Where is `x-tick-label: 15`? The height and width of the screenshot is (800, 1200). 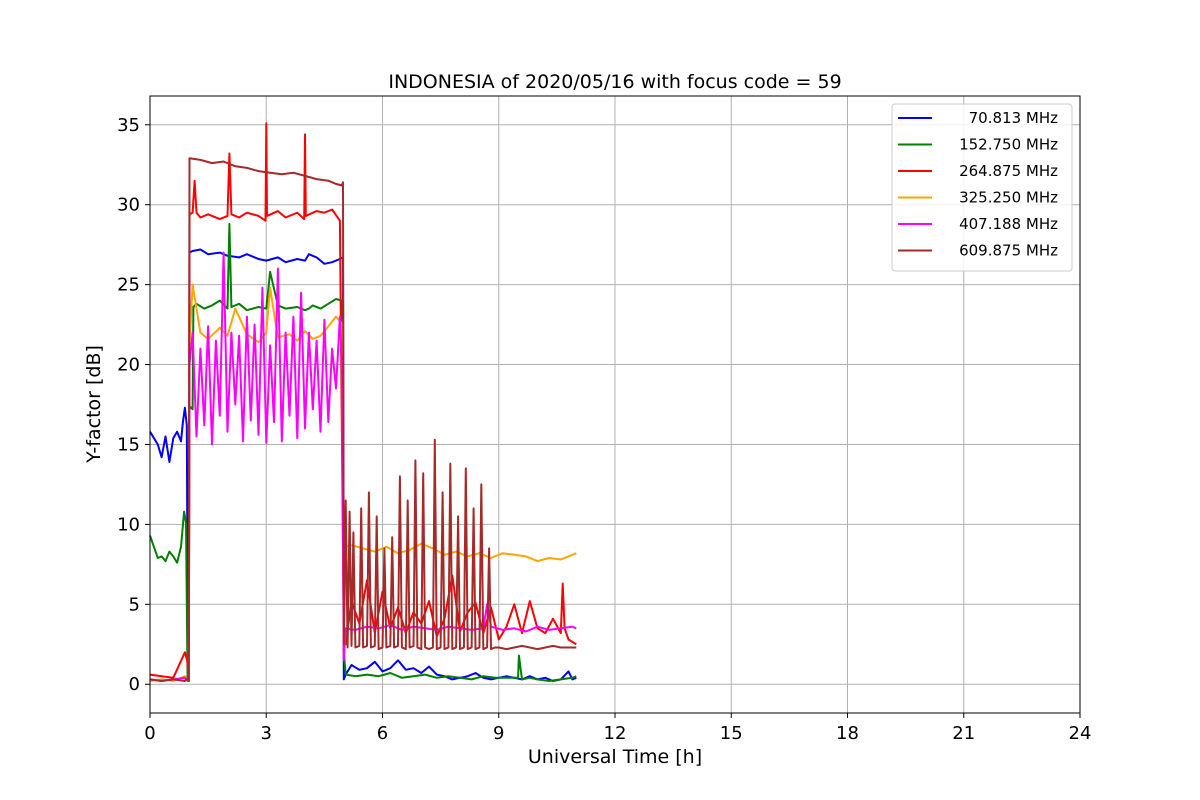 x-tick-label: 15 is located at coordinates (731, 733).